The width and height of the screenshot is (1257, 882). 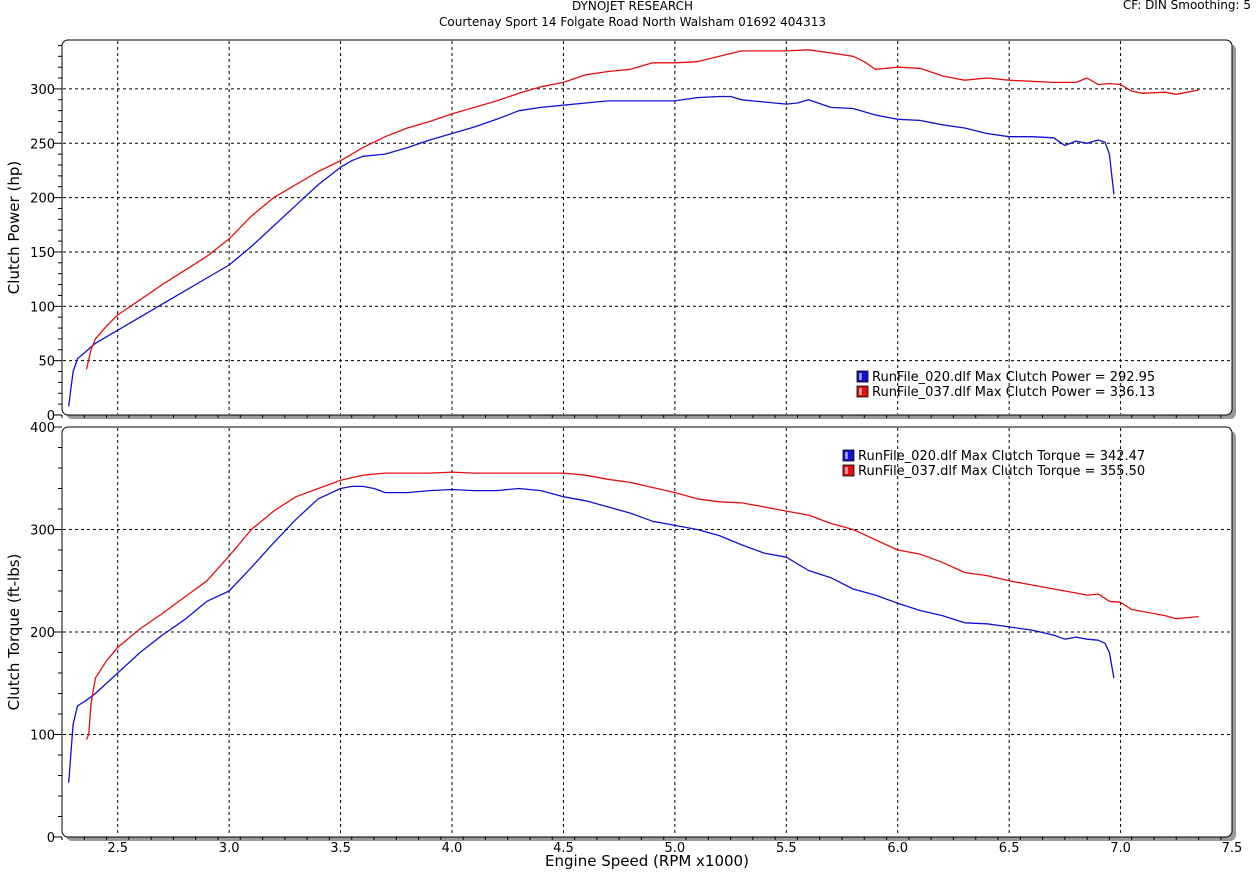 I want to click on x-tick-label: 4.5, so click(x=563, y=848).